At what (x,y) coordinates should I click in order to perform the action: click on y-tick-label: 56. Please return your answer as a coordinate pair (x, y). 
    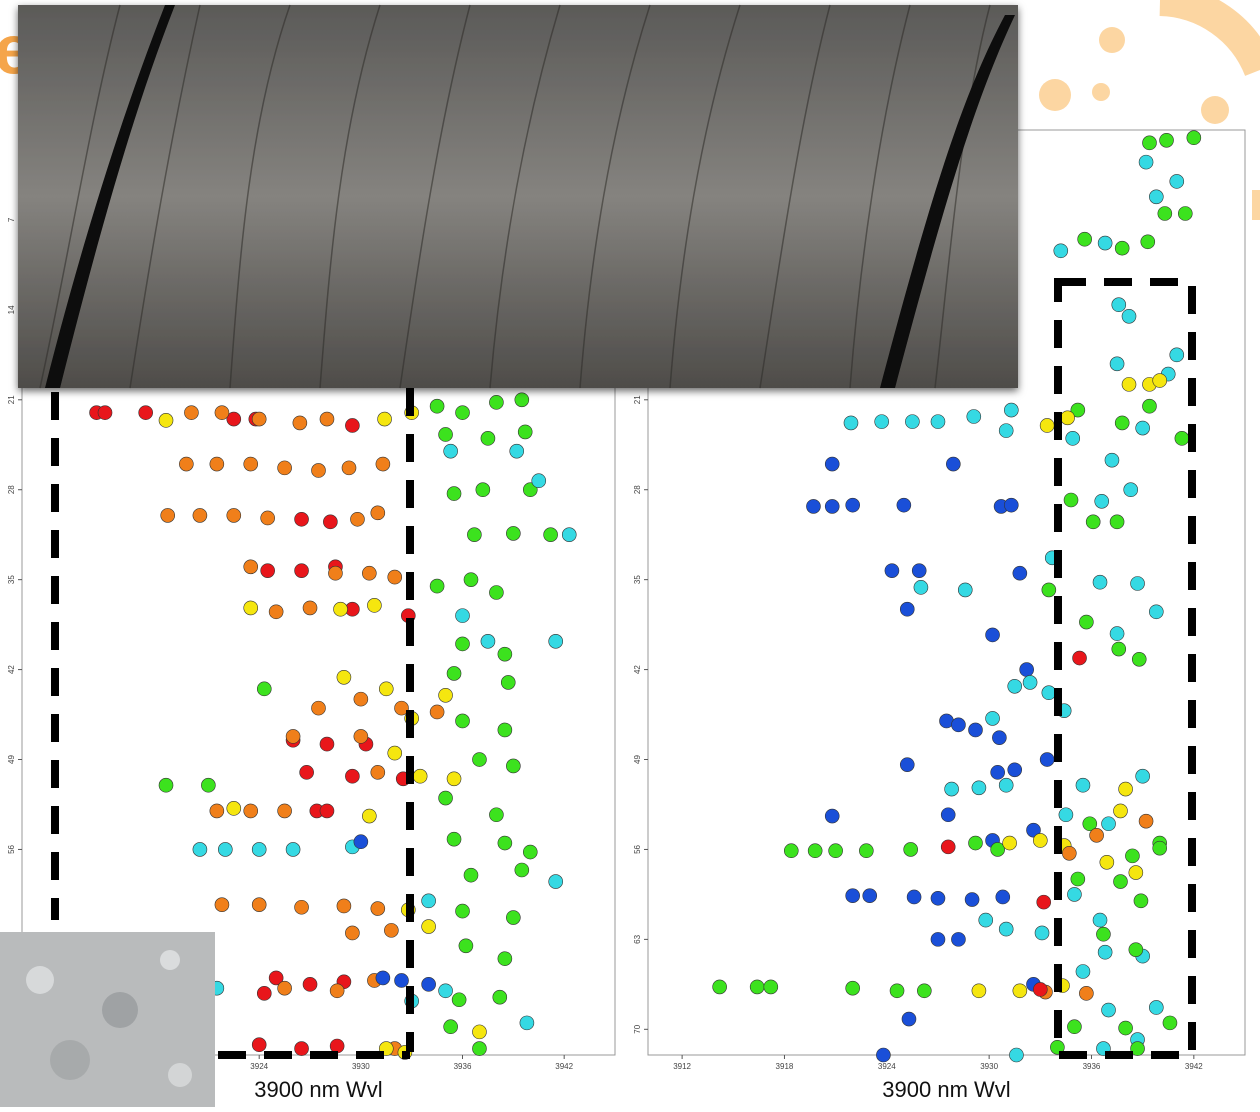
    Looking at the image, I should click on (637, 848).